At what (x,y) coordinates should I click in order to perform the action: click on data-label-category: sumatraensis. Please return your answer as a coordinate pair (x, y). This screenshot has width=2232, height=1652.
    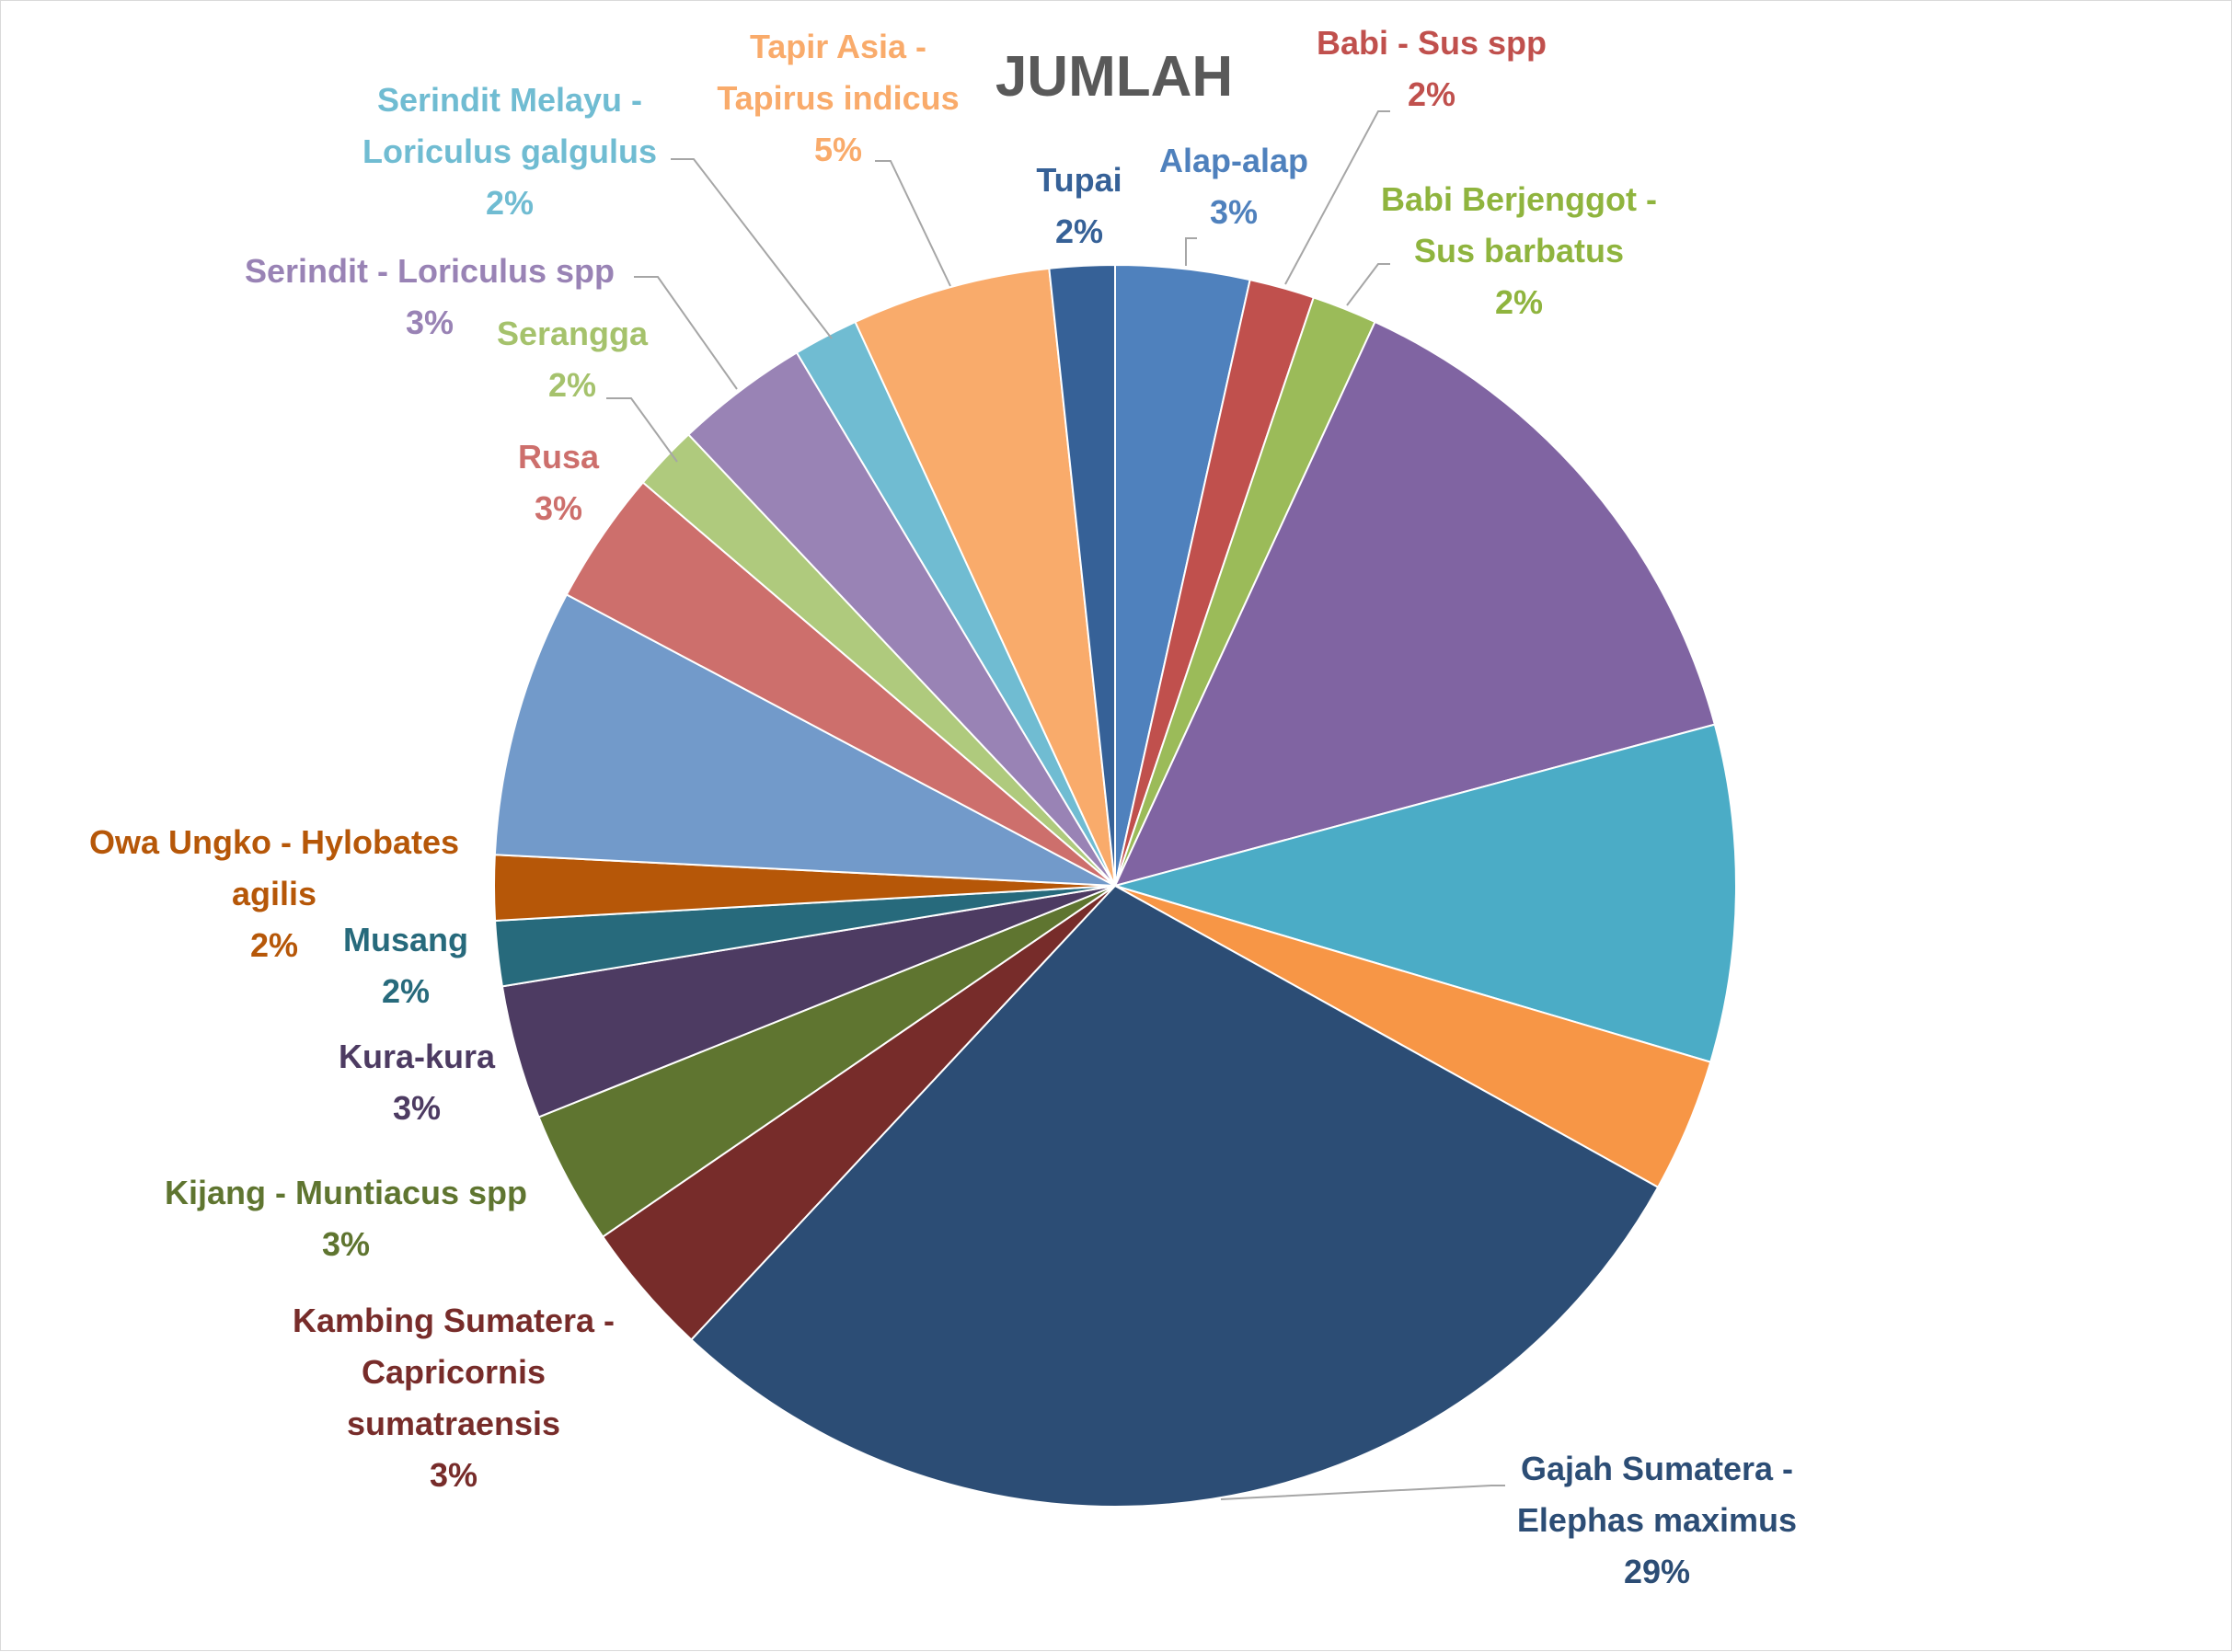
    Looking at the image, I should click on (454, 1423).